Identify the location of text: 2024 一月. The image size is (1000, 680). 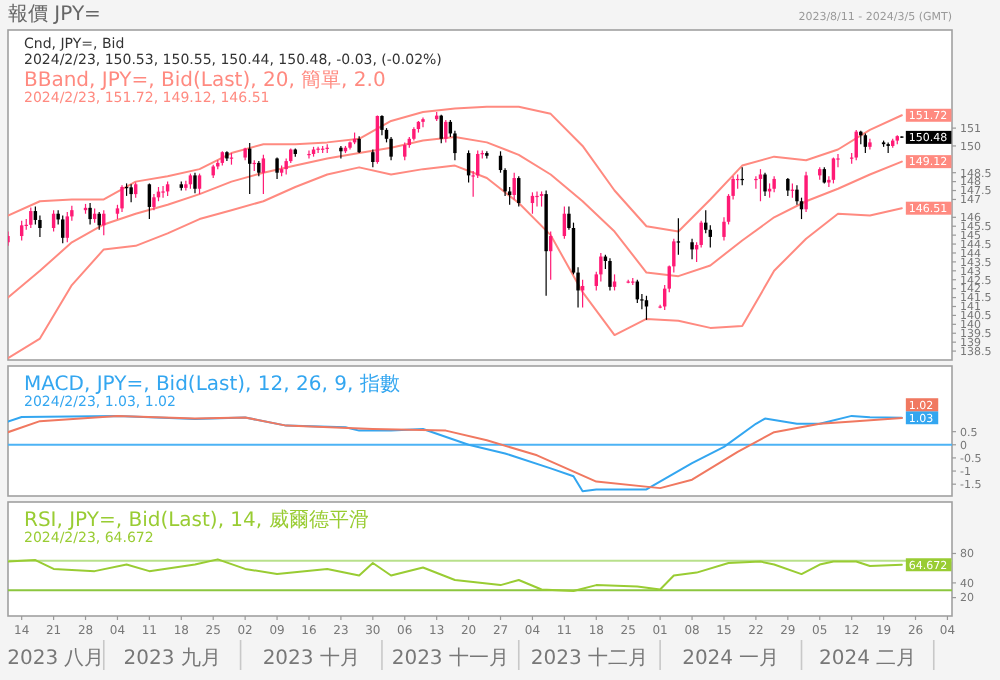
(731, 659).